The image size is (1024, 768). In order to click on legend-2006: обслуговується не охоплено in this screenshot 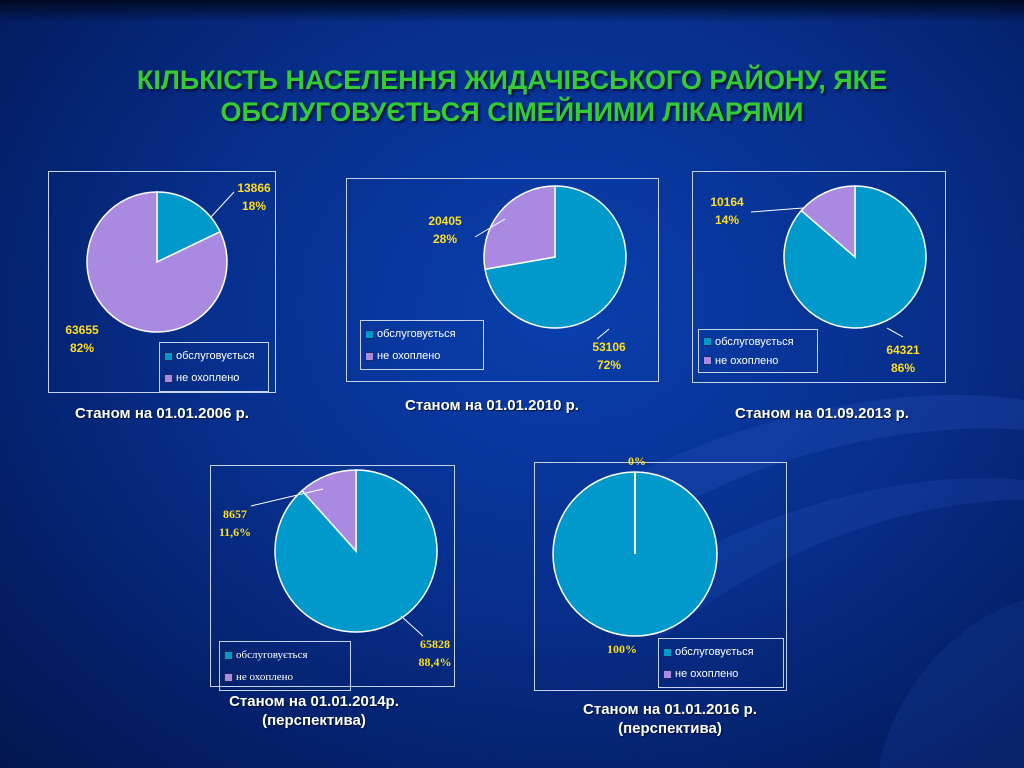, I will do `click(214, 367)`.